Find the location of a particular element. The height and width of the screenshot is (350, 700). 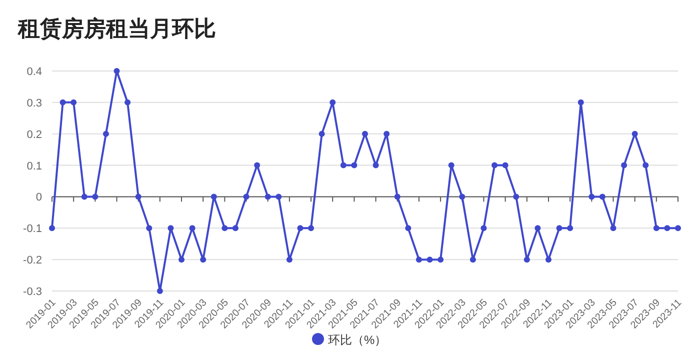

y-tick-label: 0.3 is located at coordinates (34, 103).